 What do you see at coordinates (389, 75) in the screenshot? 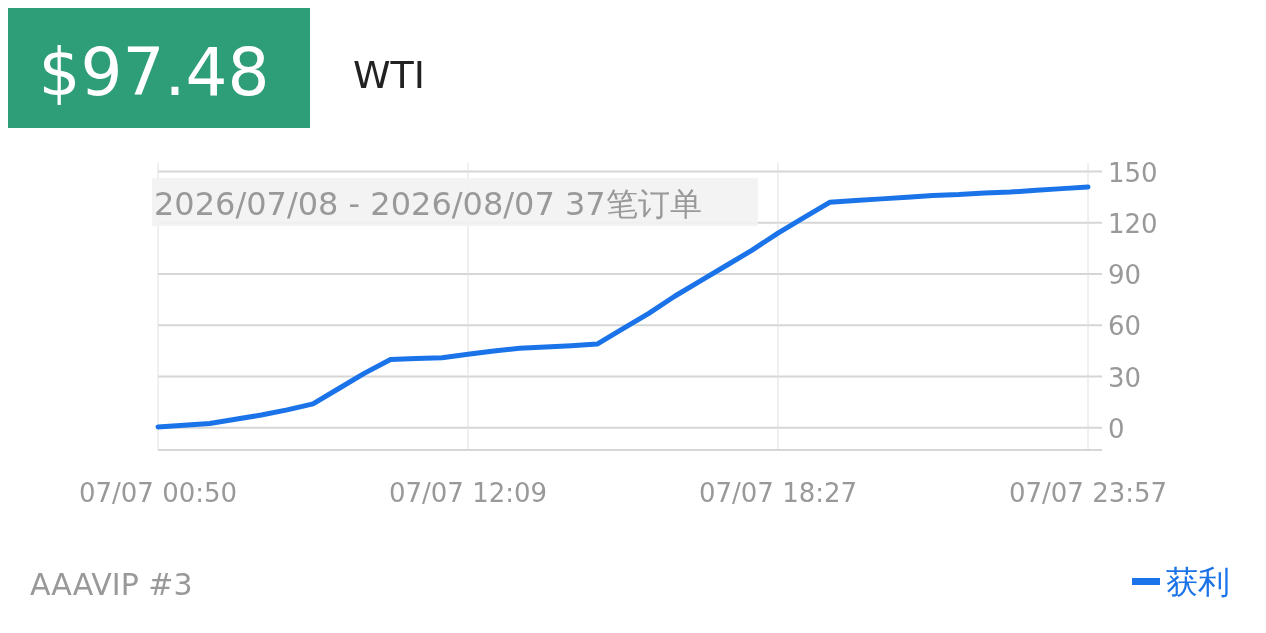
I see `chart-subtitle: WTI` at bounding box center [389, 75].